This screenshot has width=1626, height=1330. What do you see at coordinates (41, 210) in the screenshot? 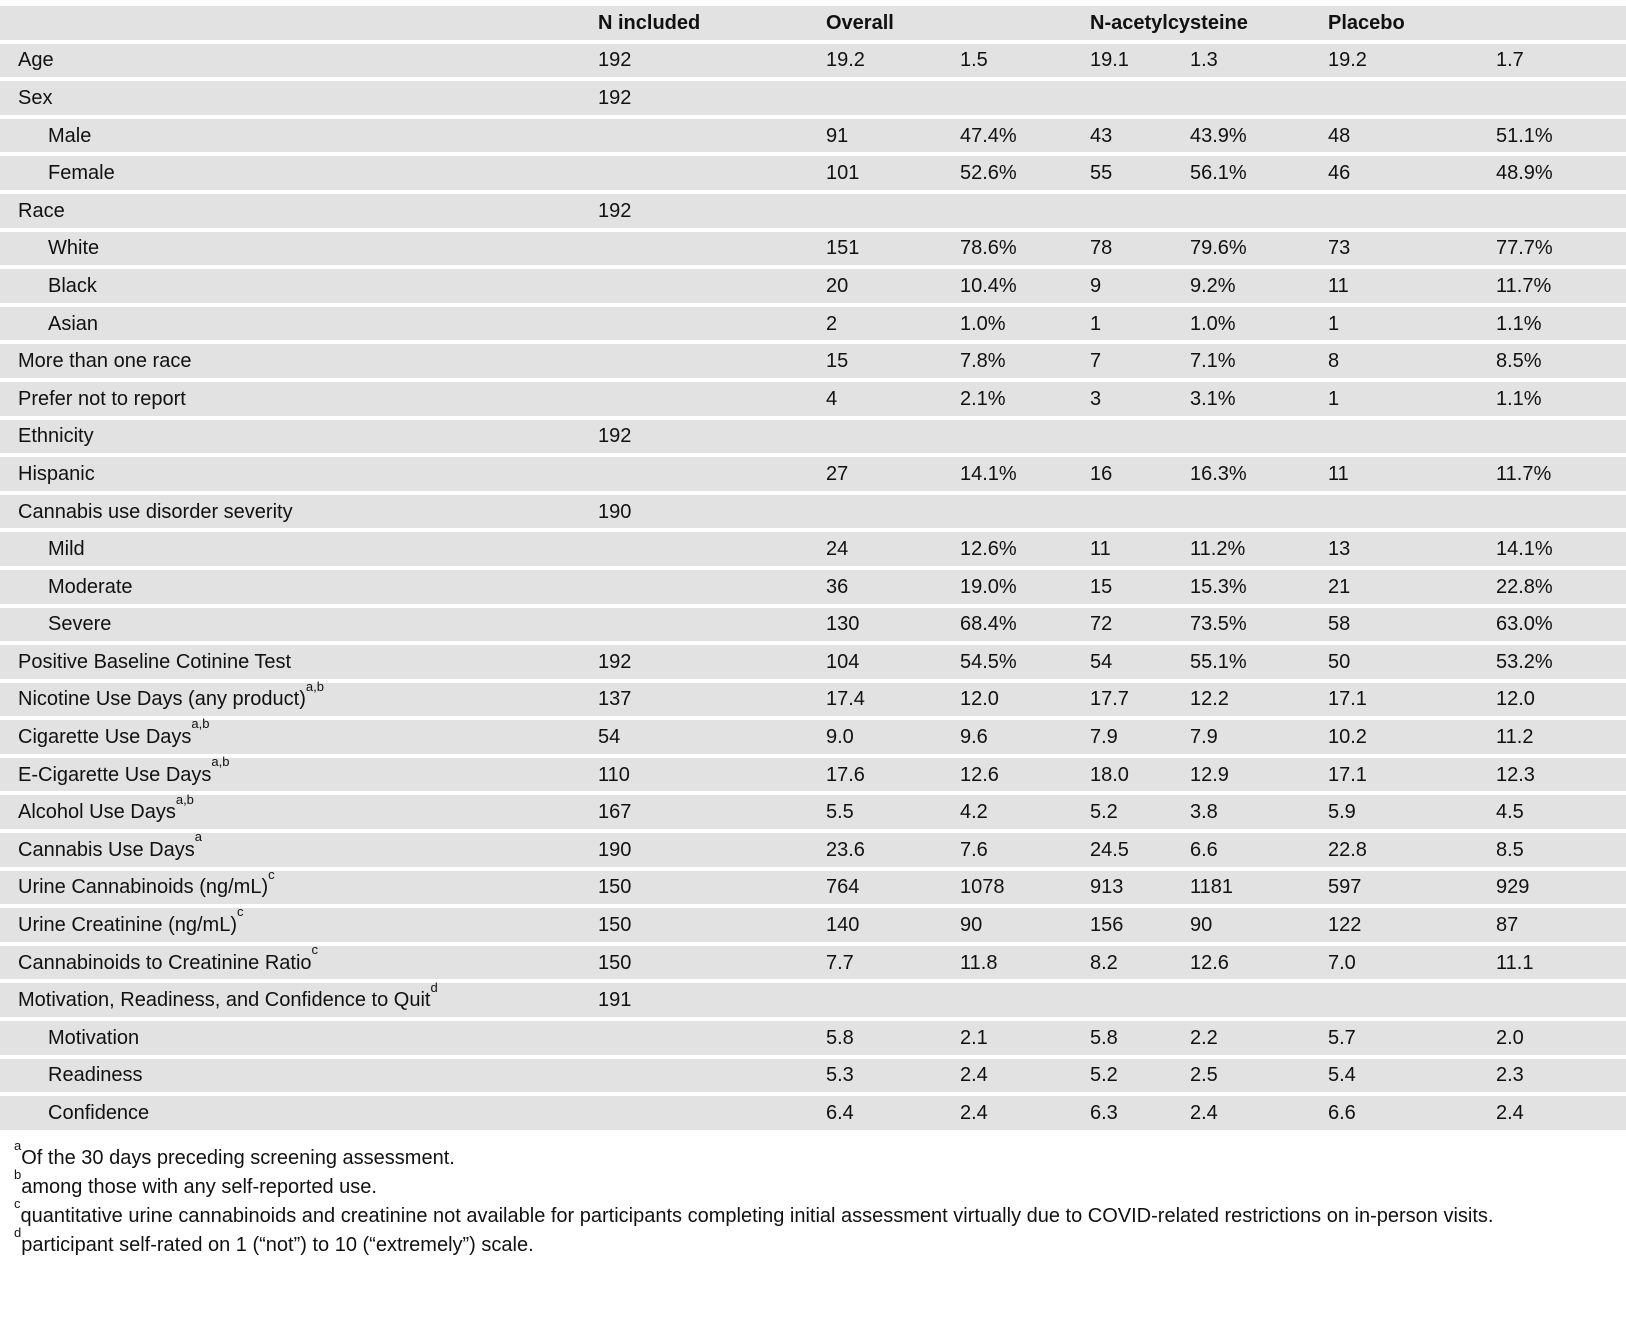
I see `row-label-text: Race` at bounding box center [41, 210].